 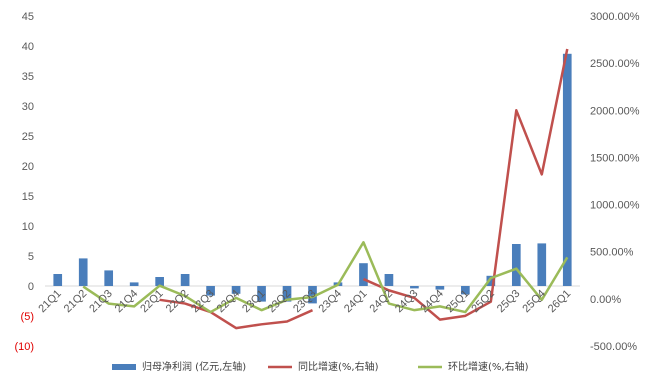 I want to click on left-tick-label: 15, so click(x=28, y=197).